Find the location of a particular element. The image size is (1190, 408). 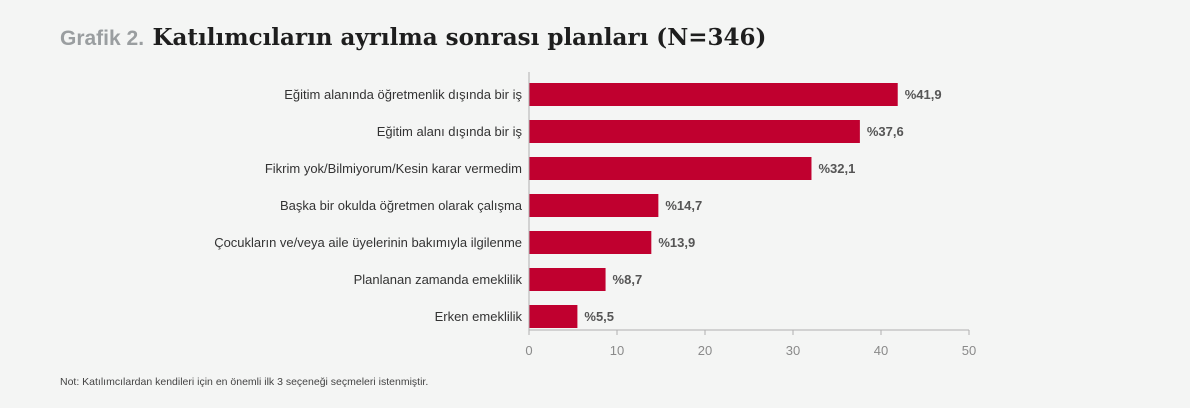

value-label: %8,7 is located at coordinates (628, 279).